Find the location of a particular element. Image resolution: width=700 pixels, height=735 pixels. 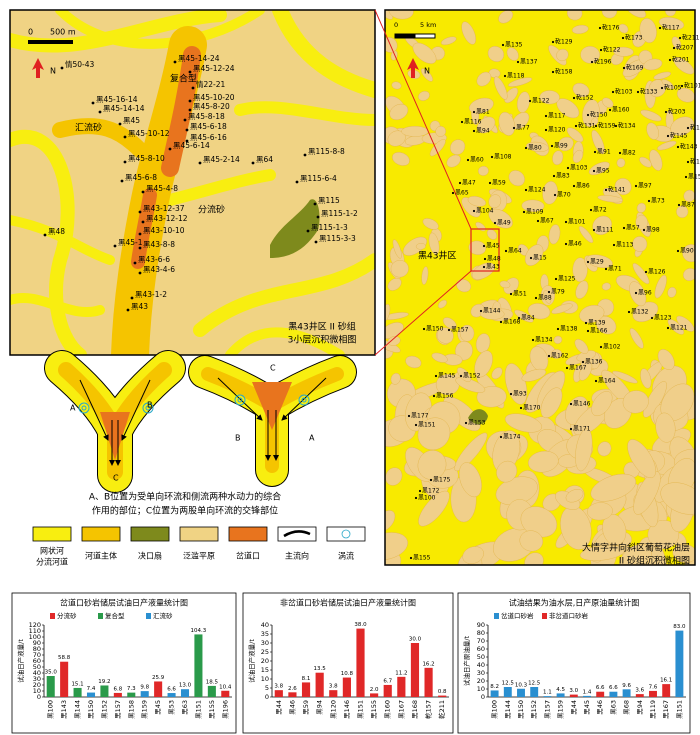

well-label: 乾150 is located at coordinates (599, 115).